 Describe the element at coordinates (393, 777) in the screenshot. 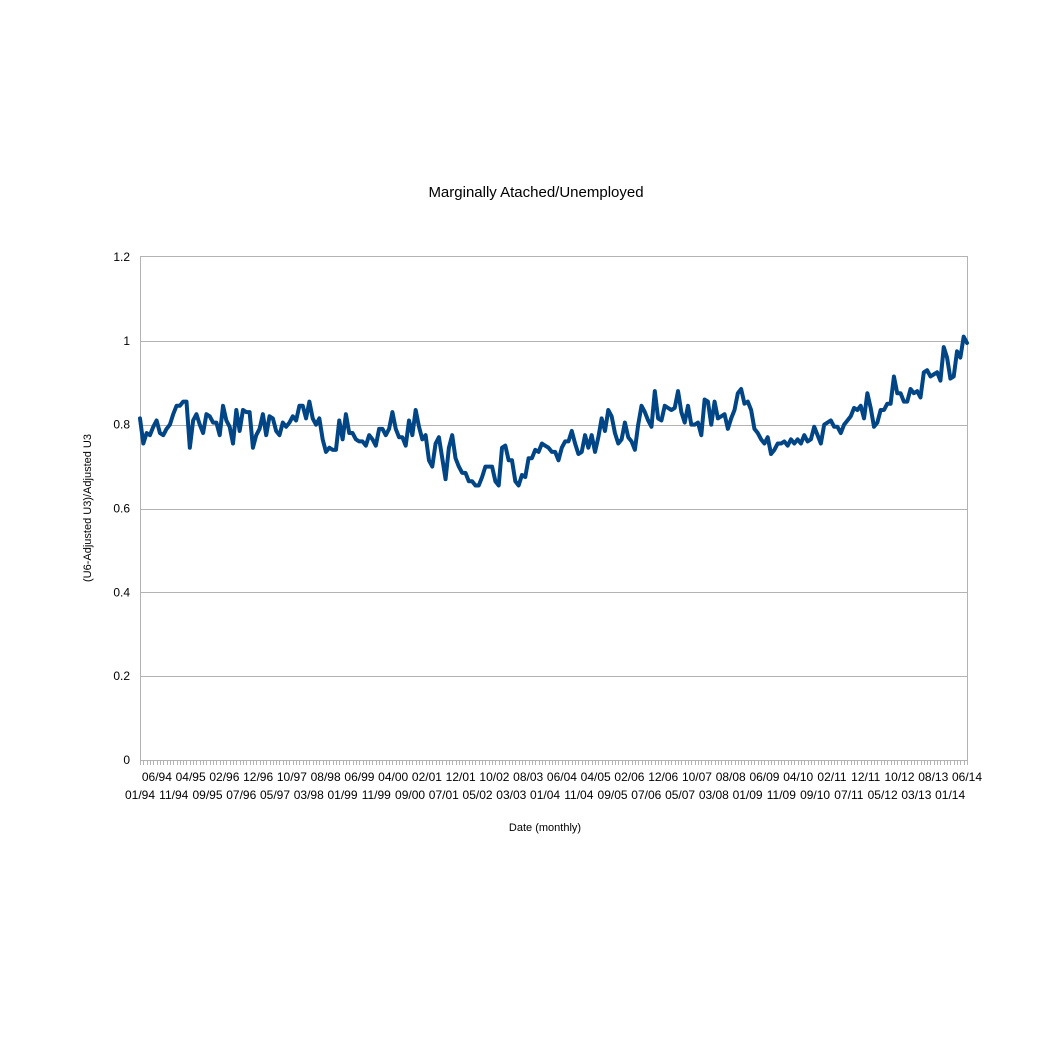

I see `x-tick-label: 04/00` at that location.